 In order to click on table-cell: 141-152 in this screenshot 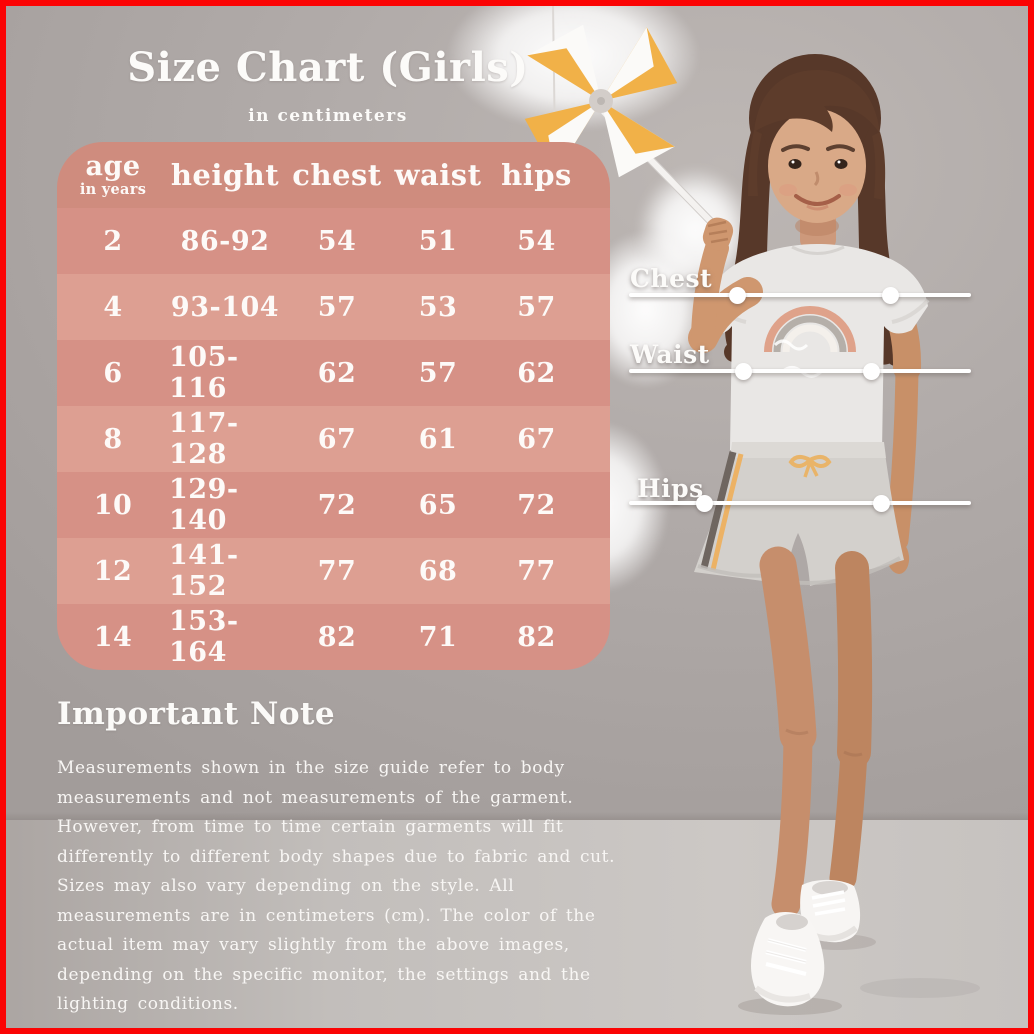, I will do `click(204, 571)`.